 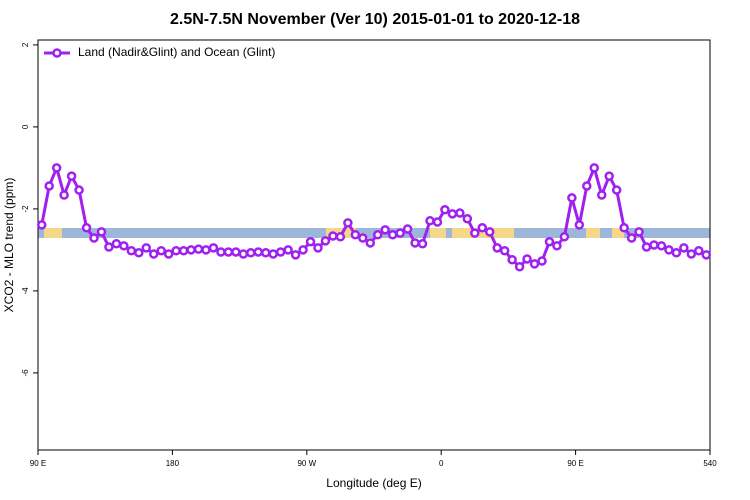 I want to click on y-axis-label: XCO2 - MLO trend (ppm), so click(x=9, y=245).